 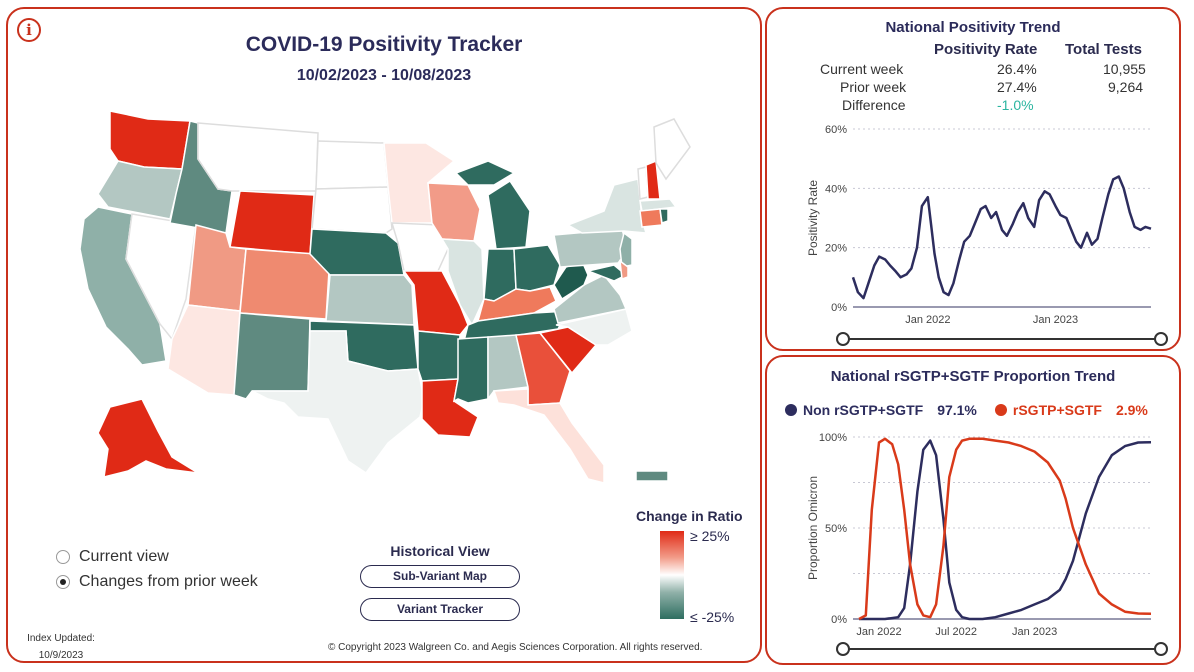 What do you see at coordinates (836, 249) in the screenshot?
I see `y-tick-label: 20%` at bounding box center [836, 249].